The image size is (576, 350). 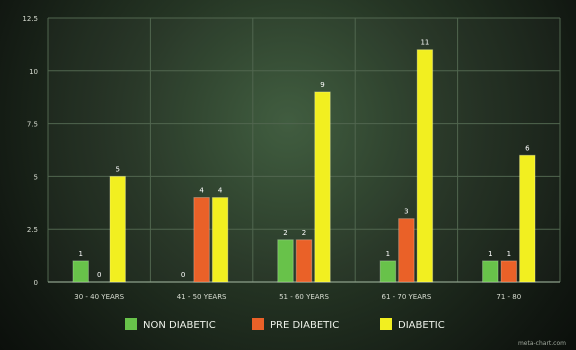 I want to click on data-label-1-2: 4, so click(x=220, y=191).